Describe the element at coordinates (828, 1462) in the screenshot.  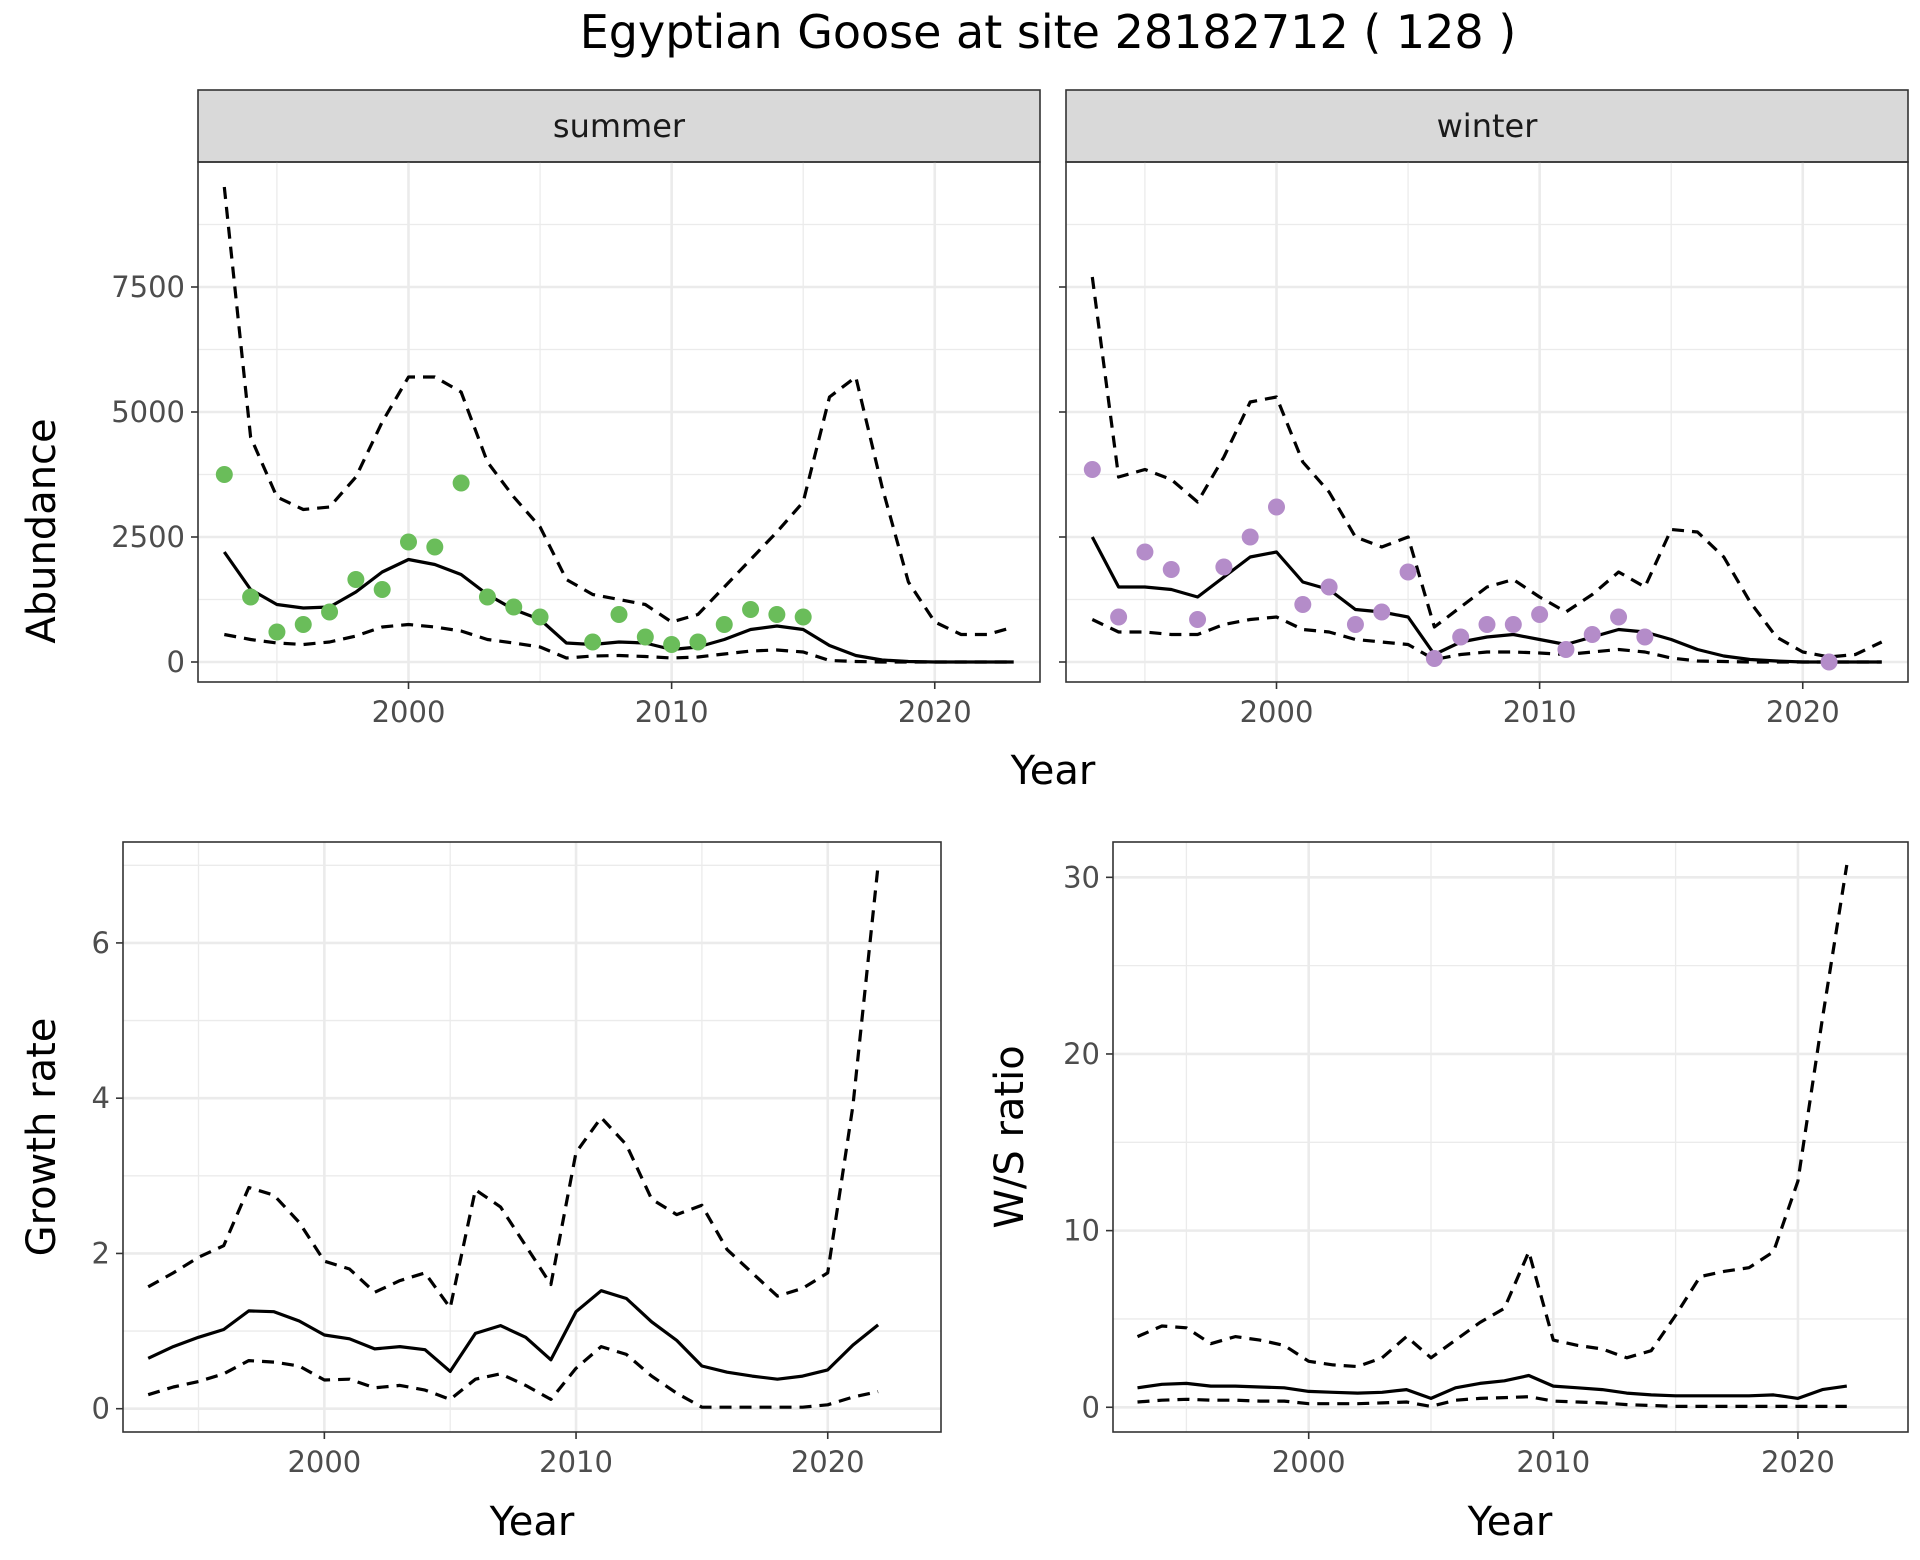
I see `growth-x-tick-label: 2020` at that location.